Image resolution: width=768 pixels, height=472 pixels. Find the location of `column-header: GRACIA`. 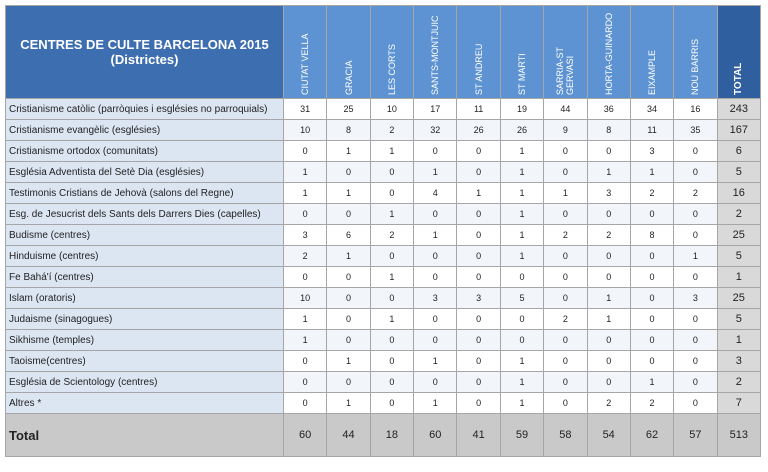

column-header: GRACIA is located at coordinates (348, 52).